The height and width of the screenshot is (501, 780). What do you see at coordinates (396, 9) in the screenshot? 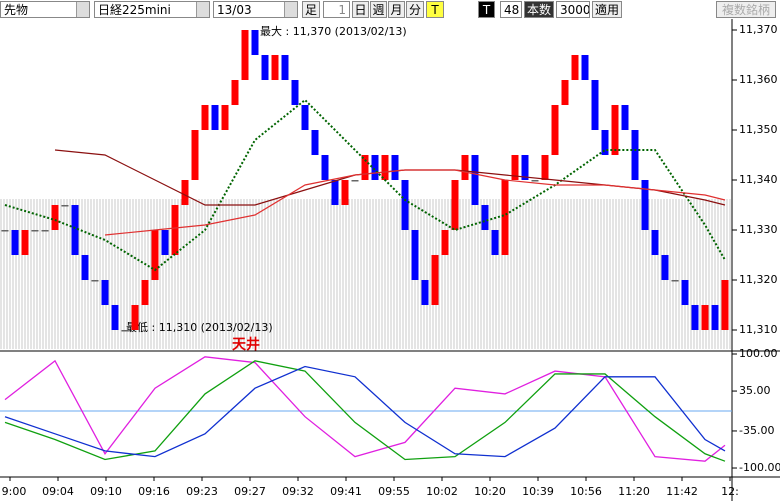
I see `month-button: 月` at bounding box center [396, 9].